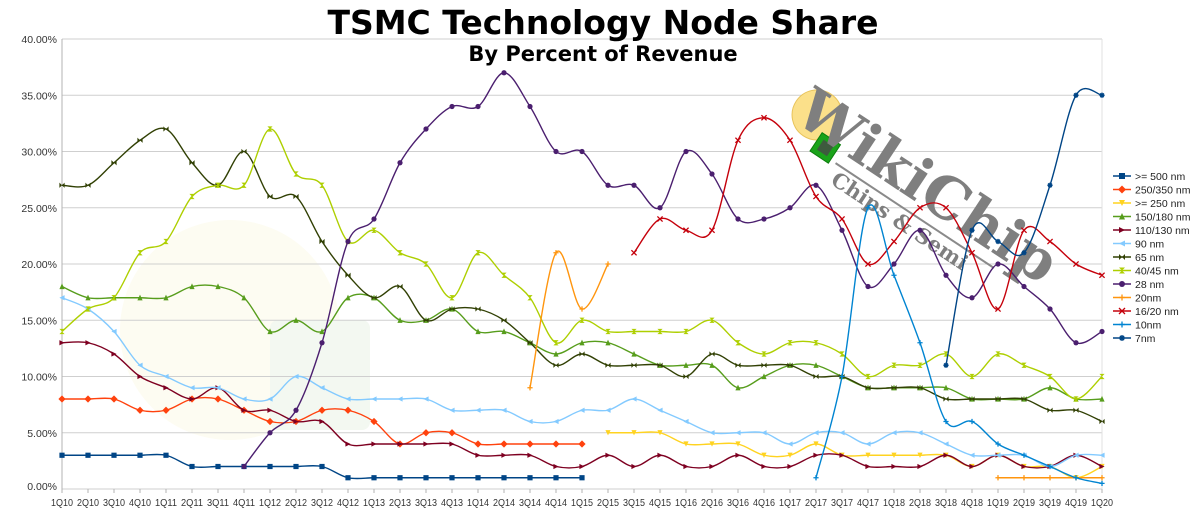 The height and width of the screenshot is (524, 1200). I want to click on x-tick-label: 3Q14, so click(530, 503).